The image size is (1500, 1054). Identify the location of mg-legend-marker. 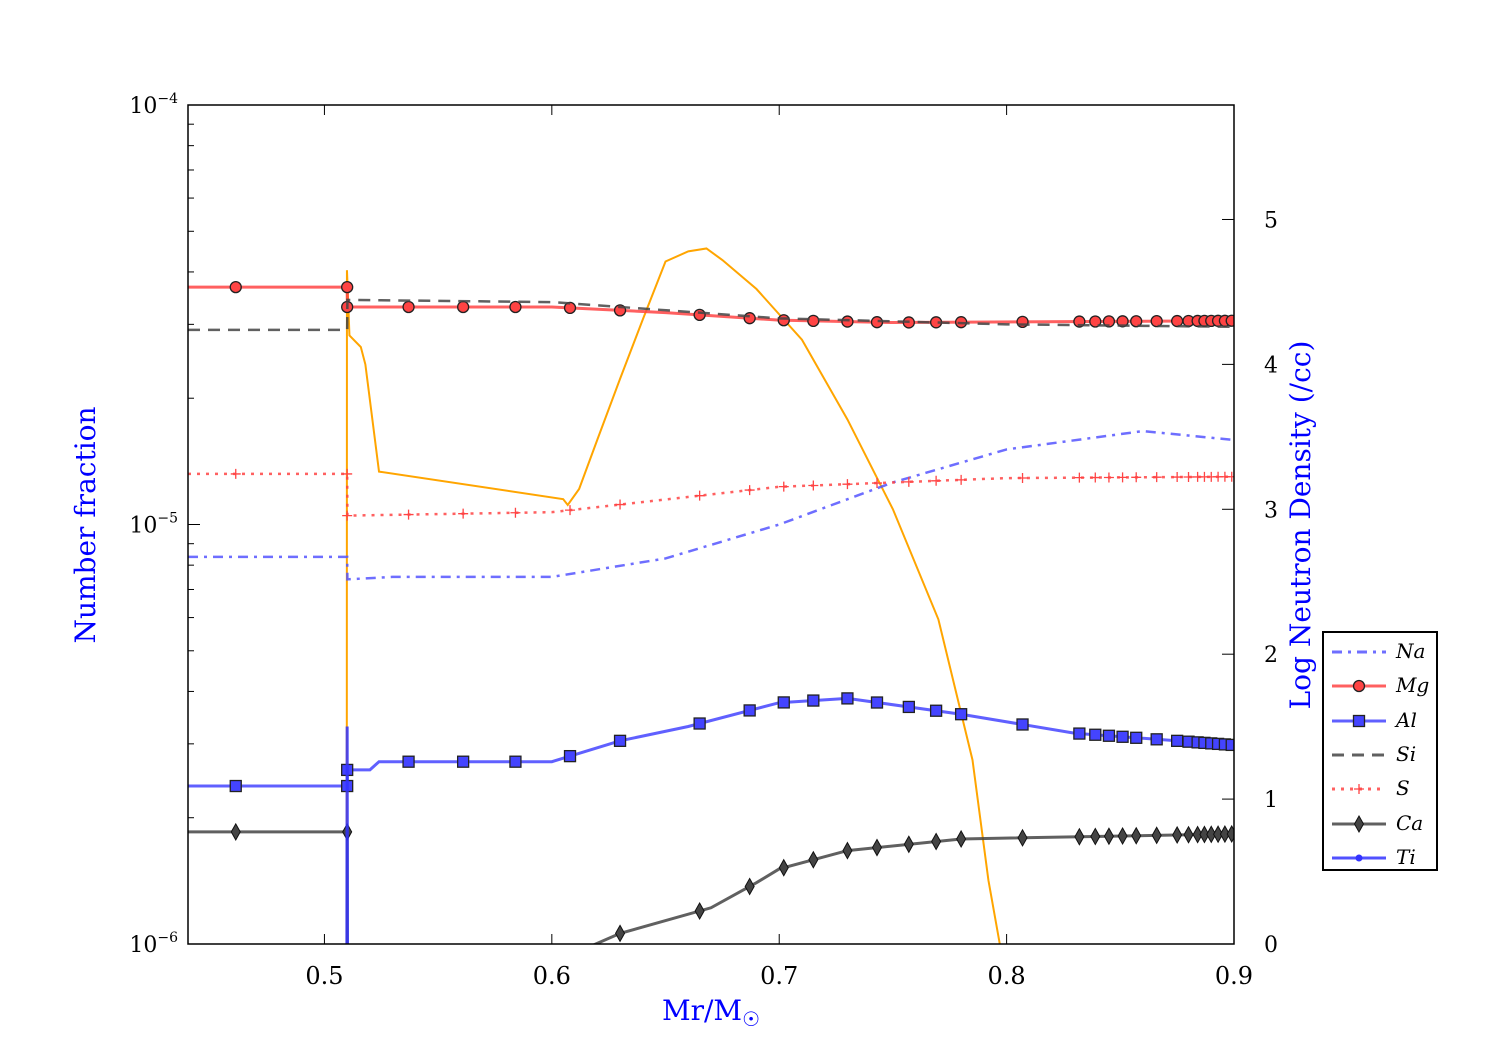
(1359, 686).